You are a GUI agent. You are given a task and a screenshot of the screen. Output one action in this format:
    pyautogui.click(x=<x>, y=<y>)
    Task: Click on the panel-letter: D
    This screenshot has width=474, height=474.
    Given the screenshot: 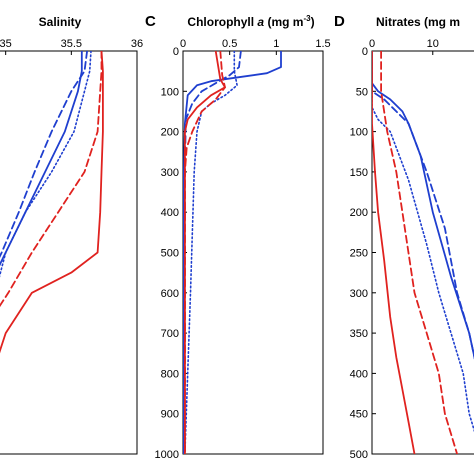 What is the action you would take?
    pyautogui.click(x=339, y=21)
    